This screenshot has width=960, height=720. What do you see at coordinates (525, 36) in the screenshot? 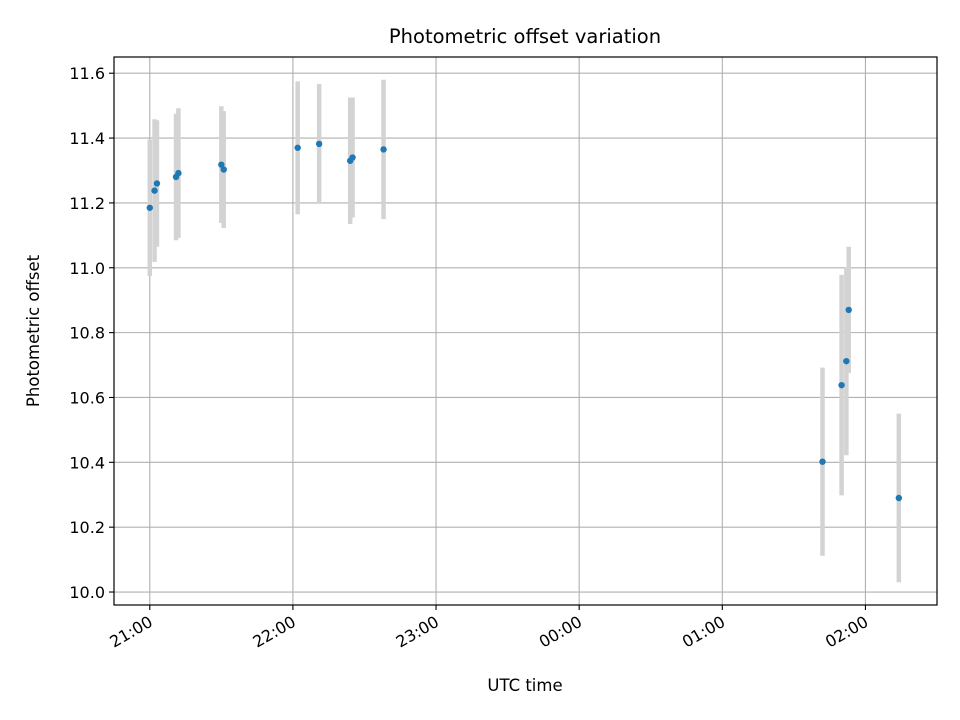
I see `chart-title: Photometric offset variation` at bounding box center [525, 36].